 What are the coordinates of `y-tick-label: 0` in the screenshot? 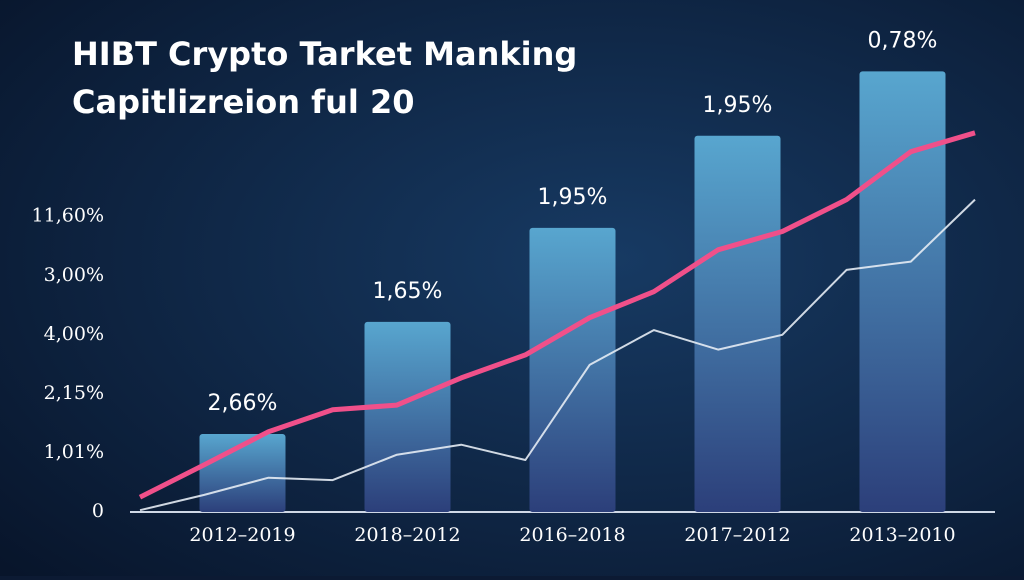 It's located at (98, 511).